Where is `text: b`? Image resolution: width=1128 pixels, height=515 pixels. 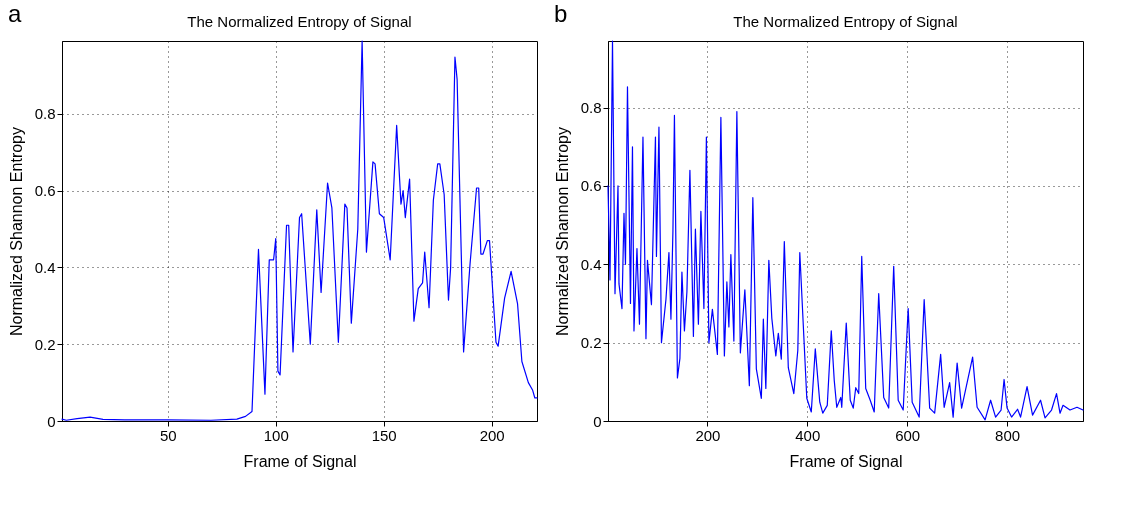
text: b is located at coordinates (561, 14).